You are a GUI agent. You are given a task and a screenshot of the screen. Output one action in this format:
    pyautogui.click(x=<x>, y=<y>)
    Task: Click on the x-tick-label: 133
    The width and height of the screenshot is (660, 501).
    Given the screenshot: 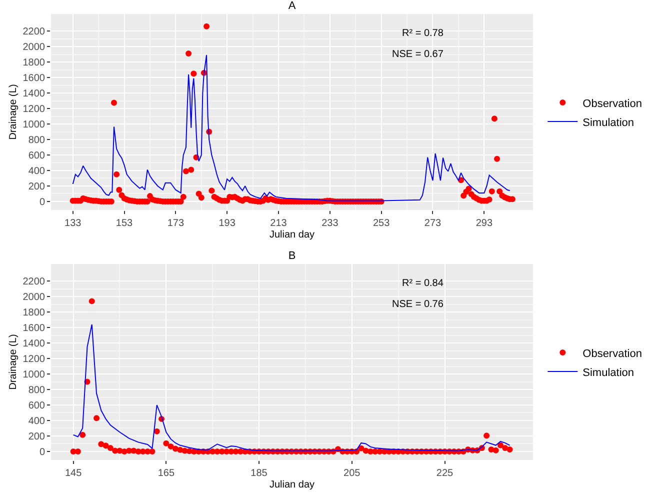 What is the action you would take?
    pyautogui.click(x=73, y=223)
    